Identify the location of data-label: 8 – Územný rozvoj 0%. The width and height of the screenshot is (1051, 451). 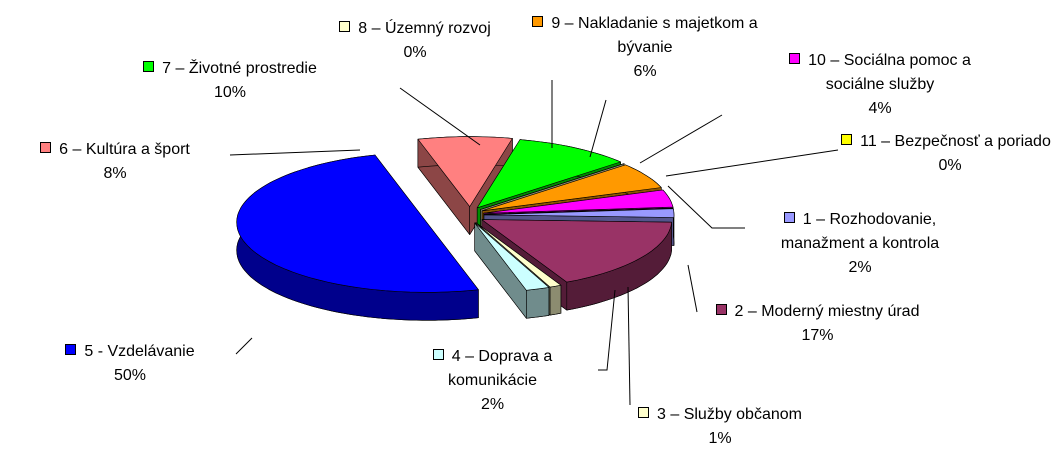
(415, 41).